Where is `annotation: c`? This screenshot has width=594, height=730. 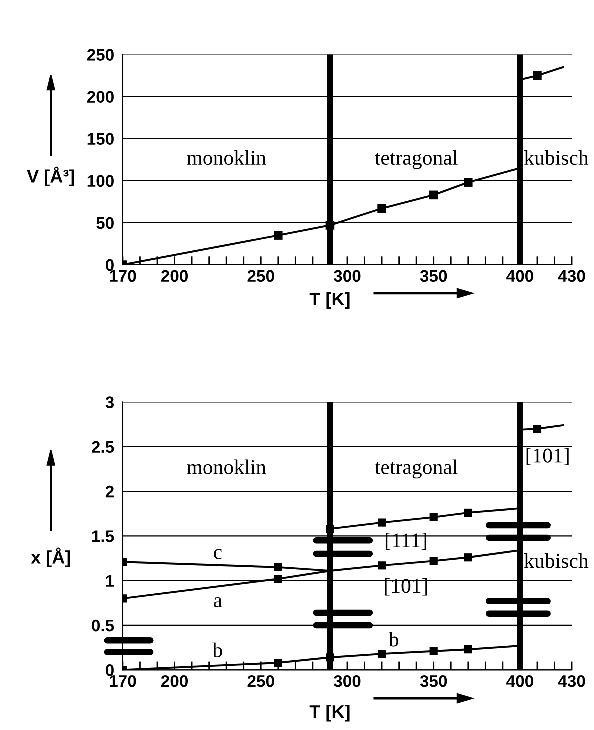
annotation: c is located at coordinates (218, 554).